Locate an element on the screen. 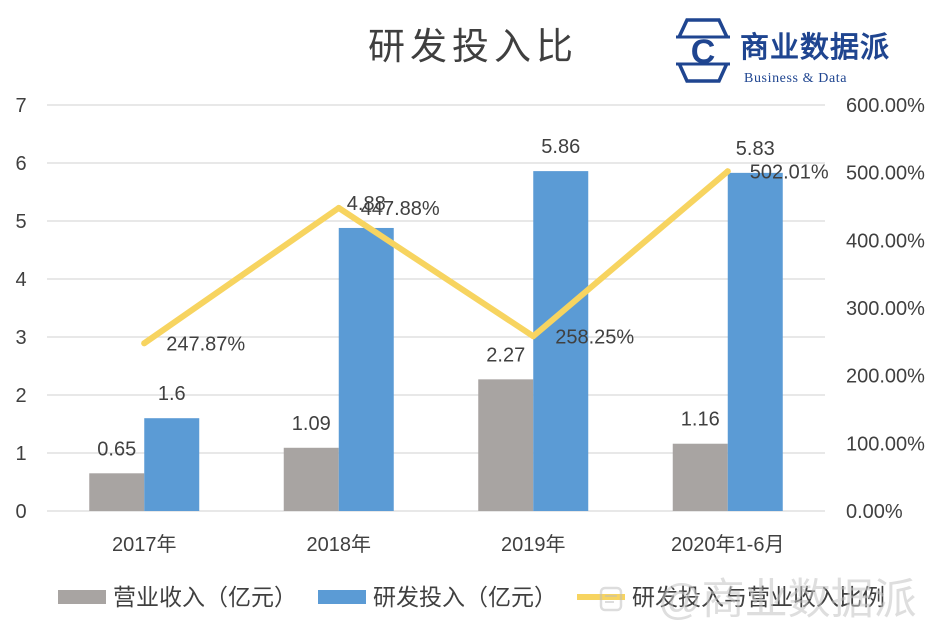 The image size is (944, 633). brand-logo: C 商业数据派 Business & Data is located at coordinates (779, 52).